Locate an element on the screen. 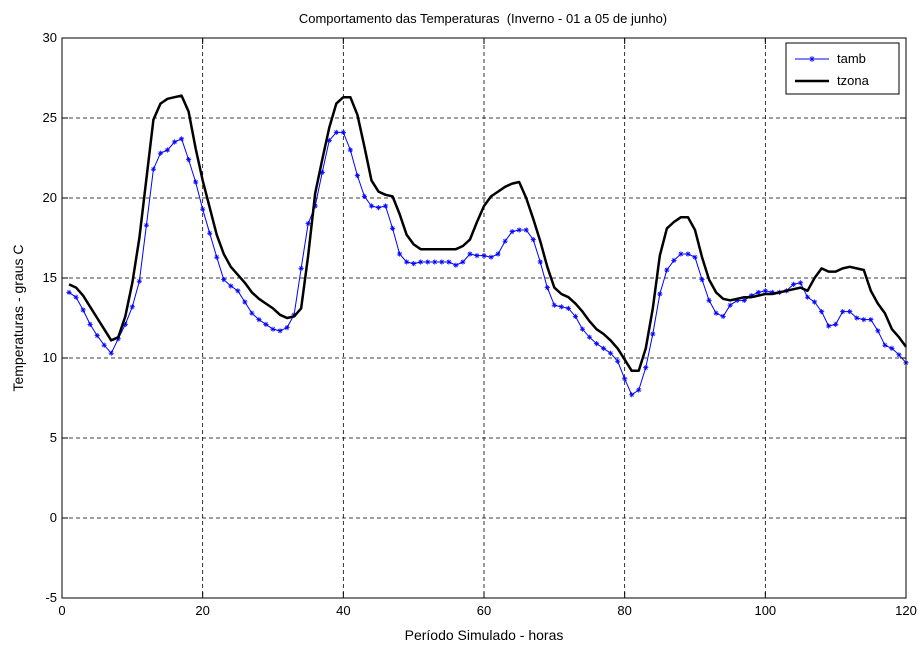  x-axis-title: Período Simulado - horas is located at coordinates (484, 635).